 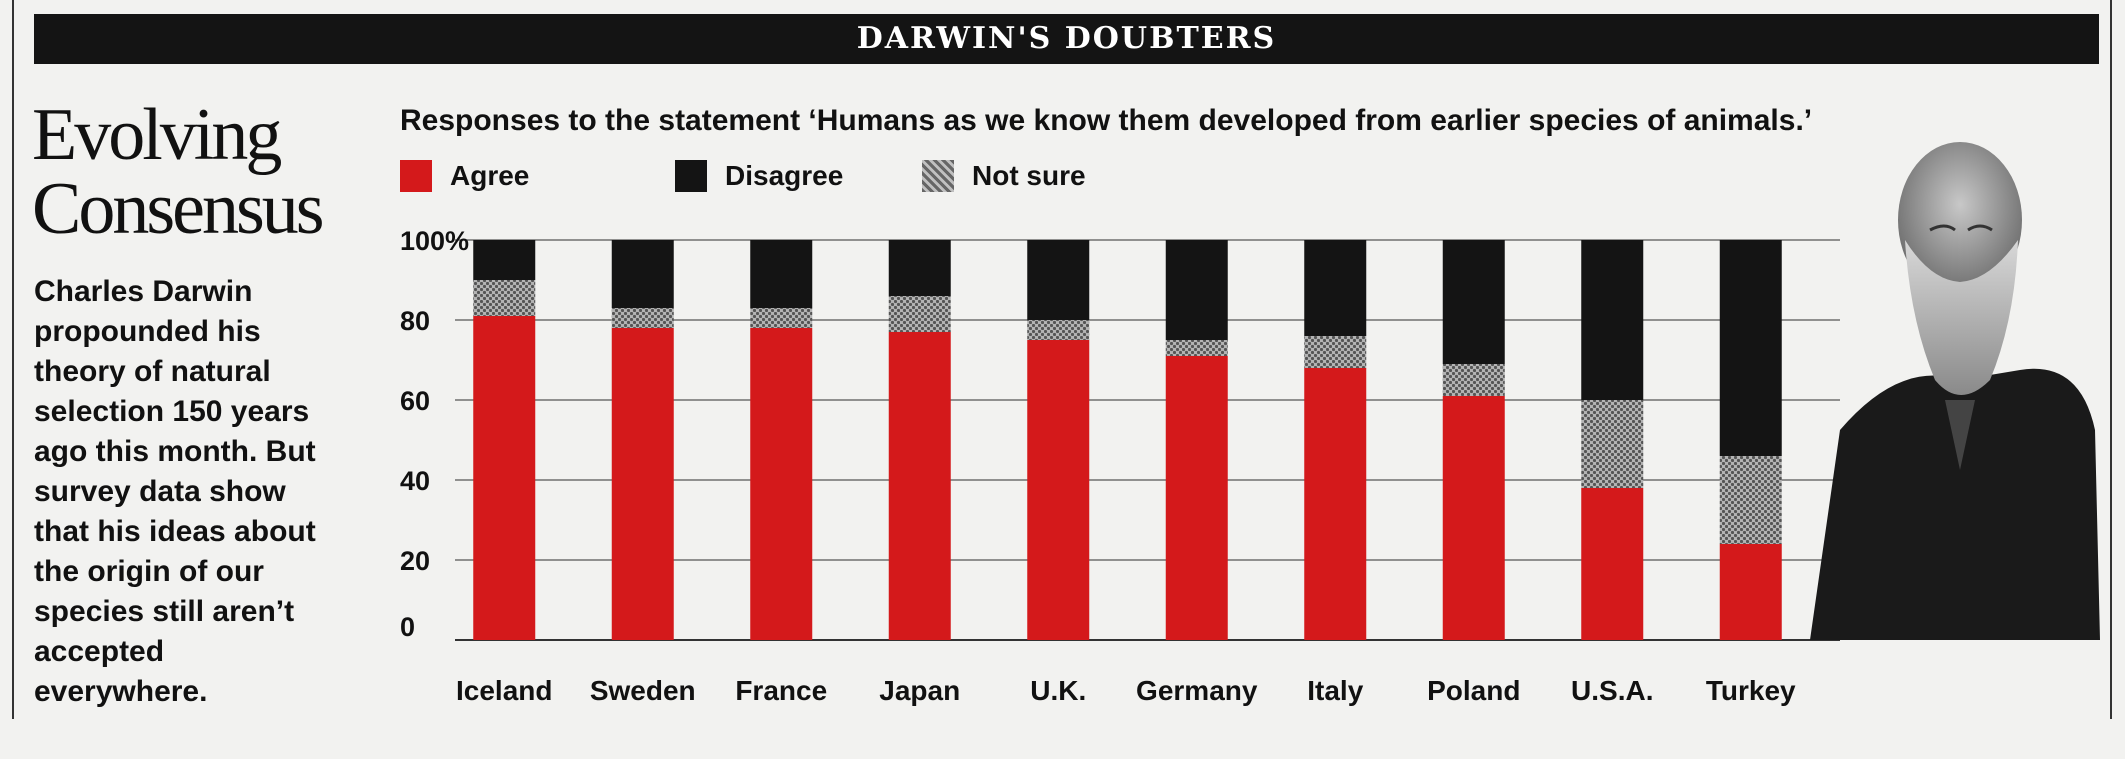 What do you see at coordinates (919, 486) in the screenshot?
I see `bar-agree-japan` at bounding box center [919, 486].